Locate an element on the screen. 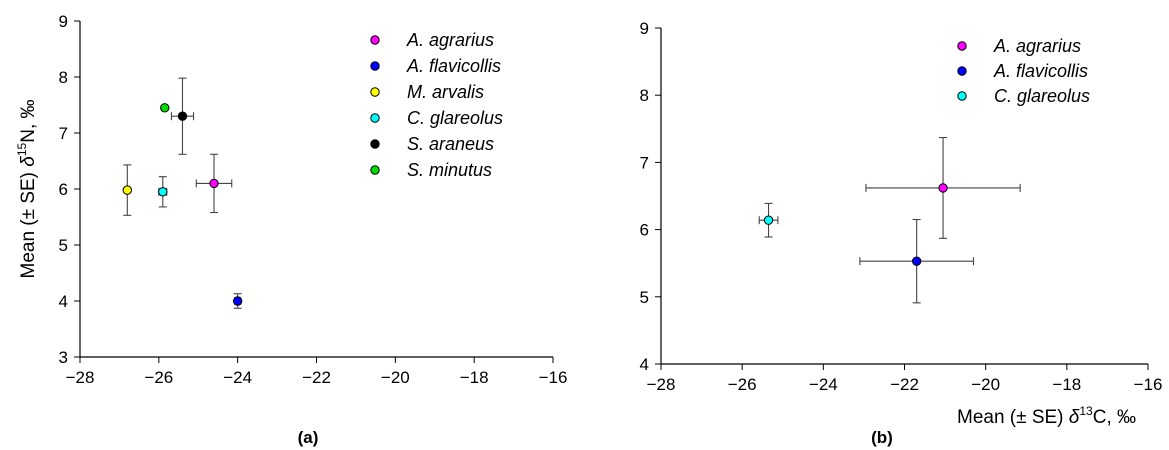 The image size is (1169, 450). legend-label: M. arvalis is located at coordinates (445, 92).